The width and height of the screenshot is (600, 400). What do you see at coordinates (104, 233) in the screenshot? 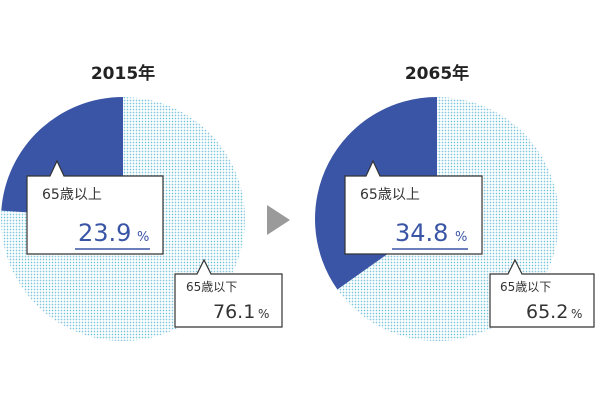
I see `value-65-over-2015: 23.9` at bounding box center [104, 233].